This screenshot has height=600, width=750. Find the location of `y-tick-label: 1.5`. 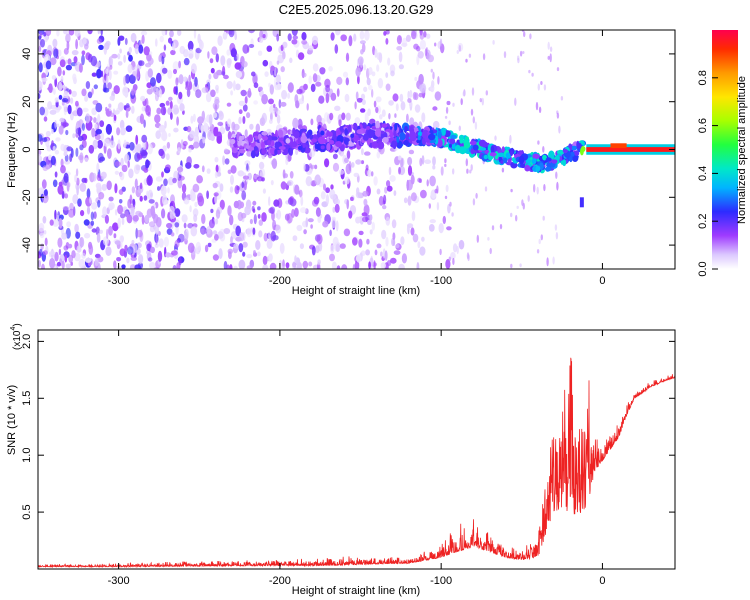

y-tick-label: 1.5 is located at coordinates (27, 398).